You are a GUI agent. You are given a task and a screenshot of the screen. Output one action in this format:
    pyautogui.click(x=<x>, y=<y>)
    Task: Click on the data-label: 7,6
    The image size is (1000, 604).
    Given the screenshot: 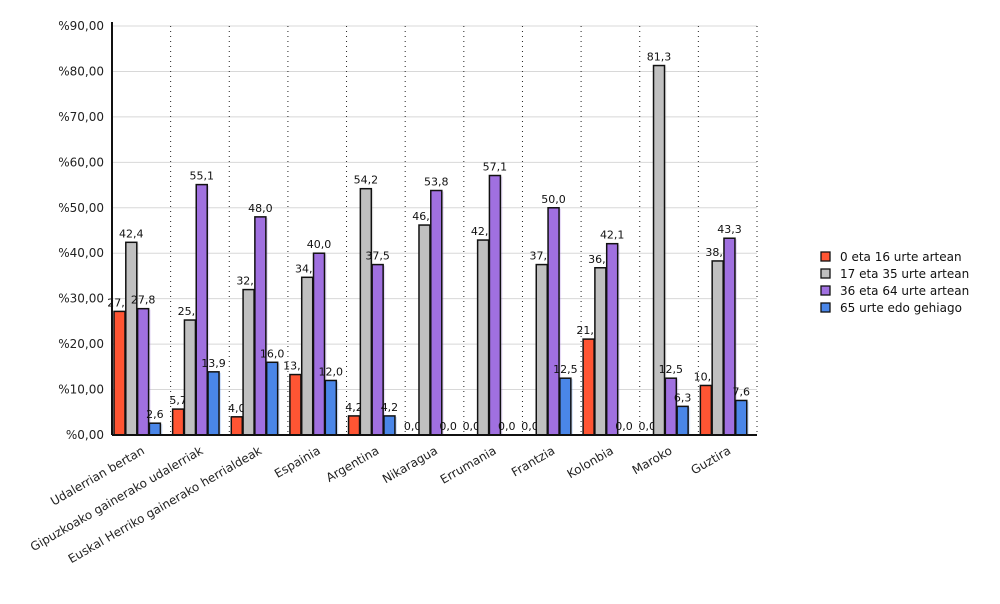 What is the action you would take?
    pyautogui.click(x=742, y=391)
    